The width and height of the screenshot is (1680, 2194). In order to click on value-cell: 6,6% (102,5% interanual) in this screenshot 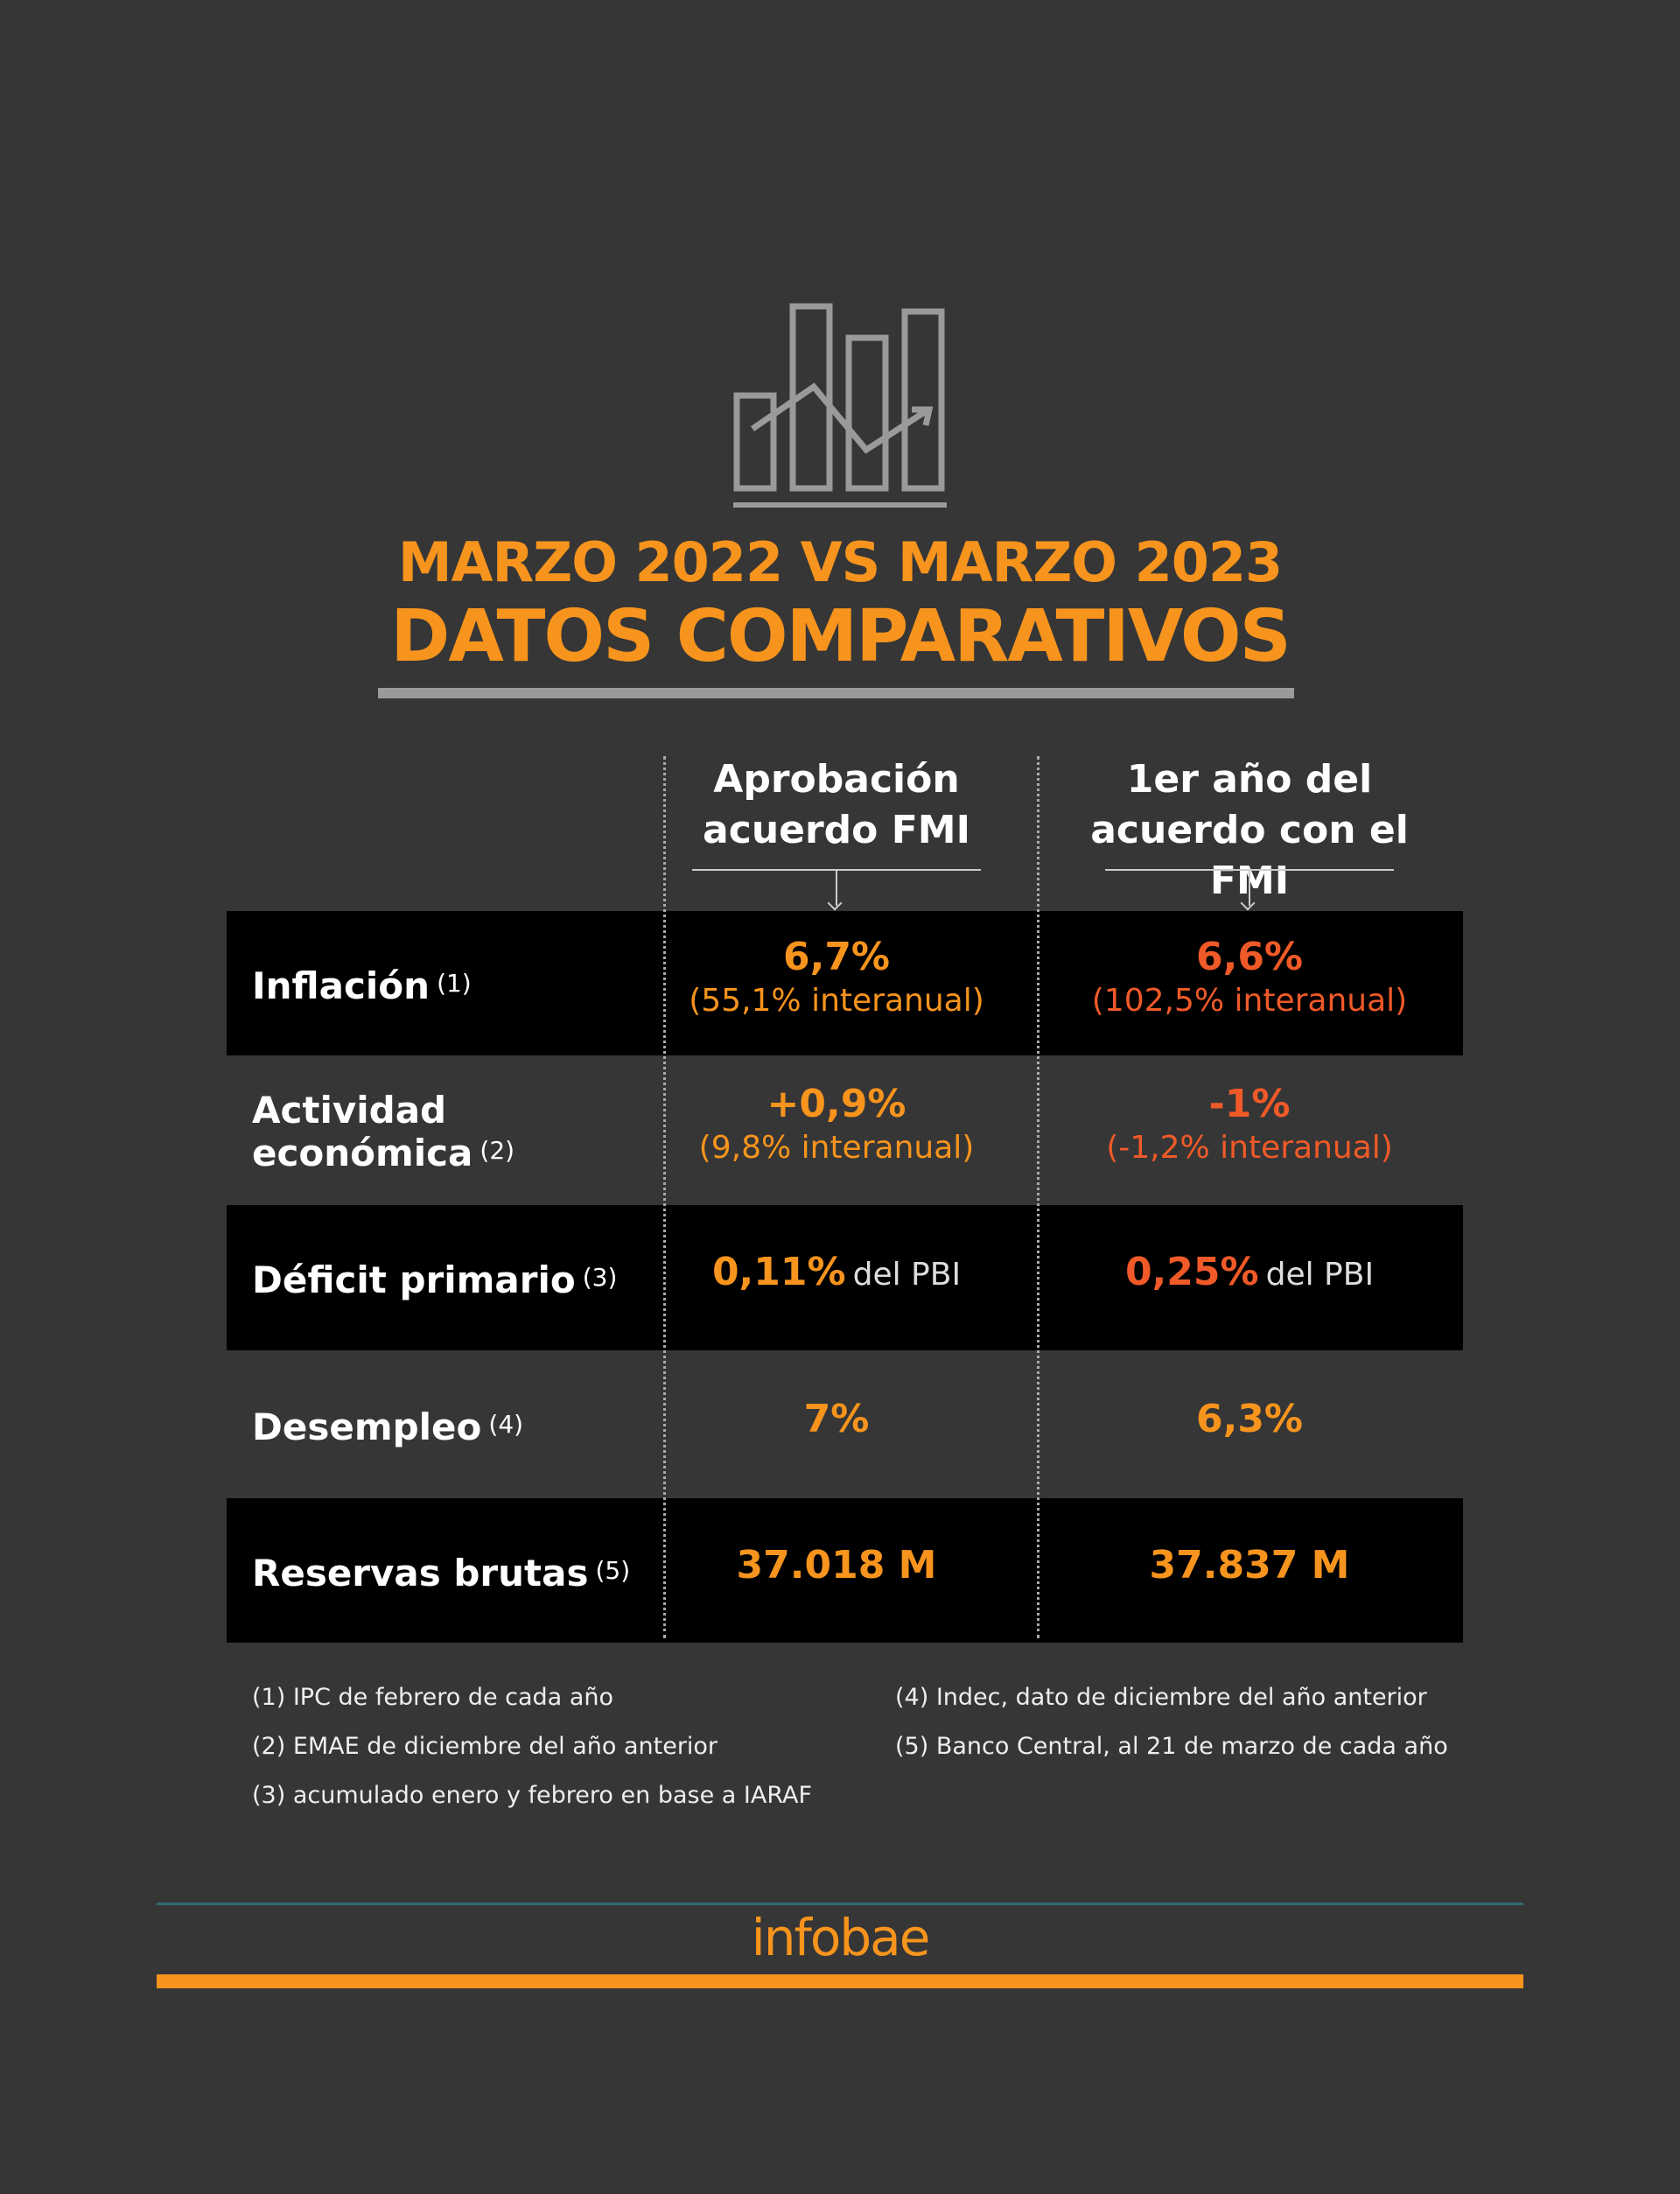, I will do `click(1249, 978)`.